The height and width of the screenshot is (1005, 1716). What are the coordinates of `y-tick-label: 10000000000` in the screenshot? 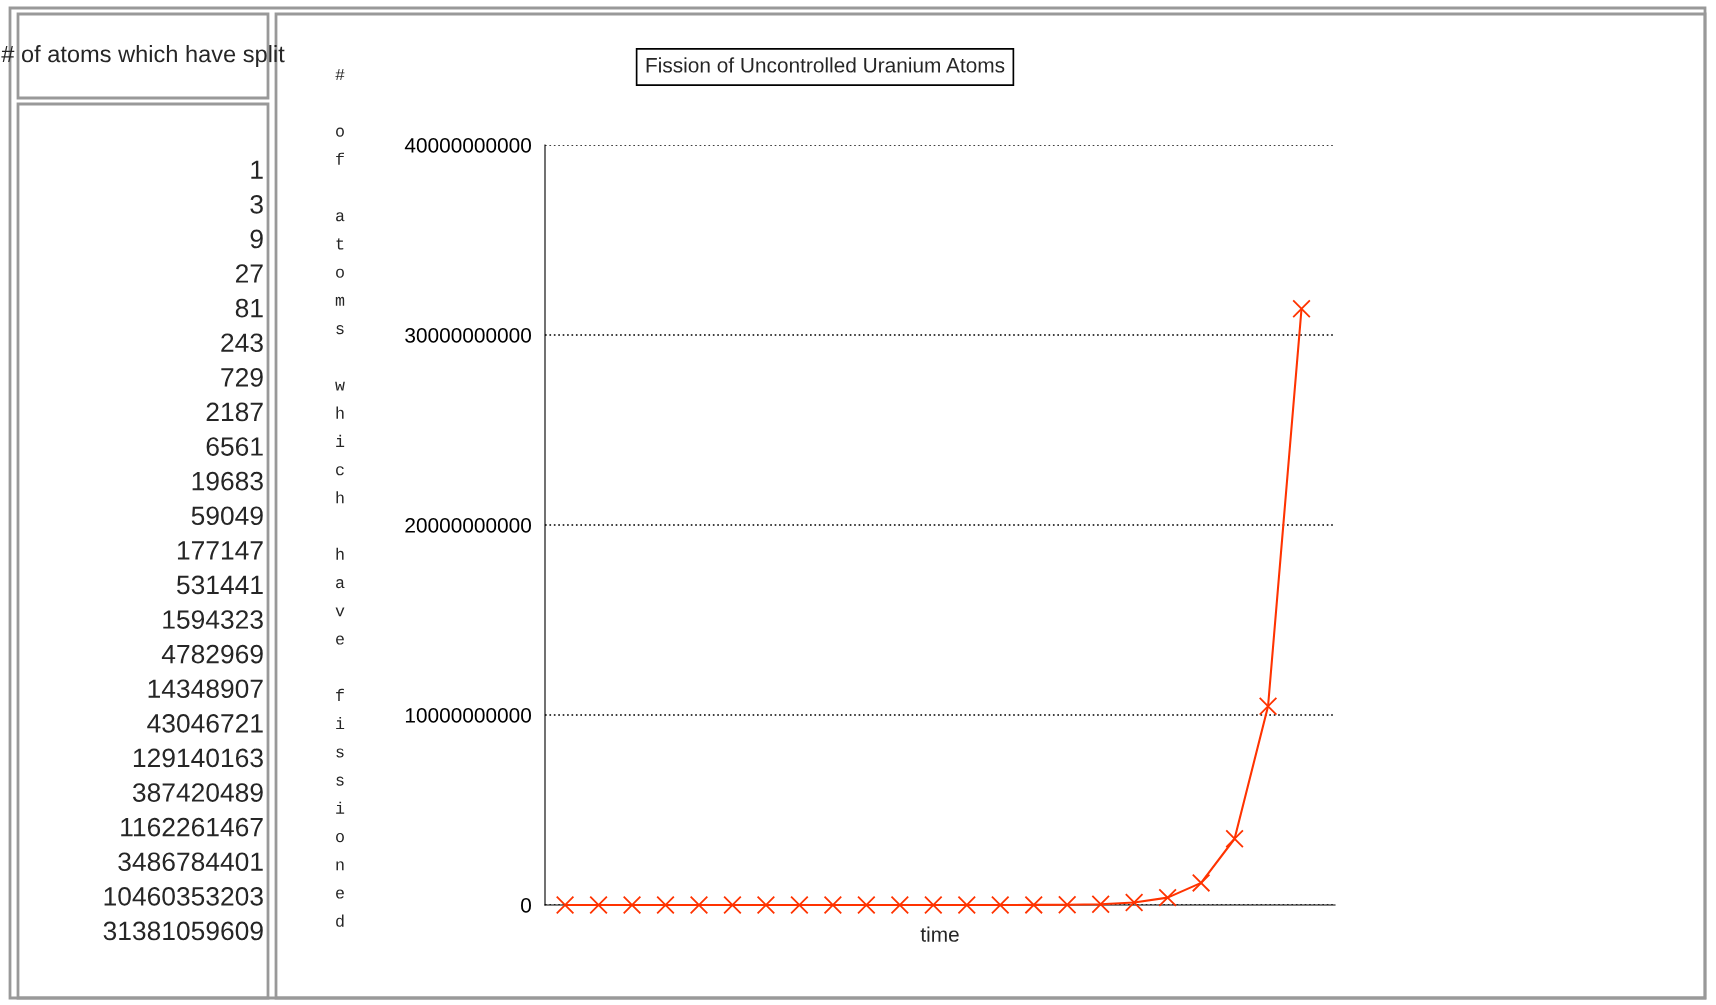 It's located at (468, 715).